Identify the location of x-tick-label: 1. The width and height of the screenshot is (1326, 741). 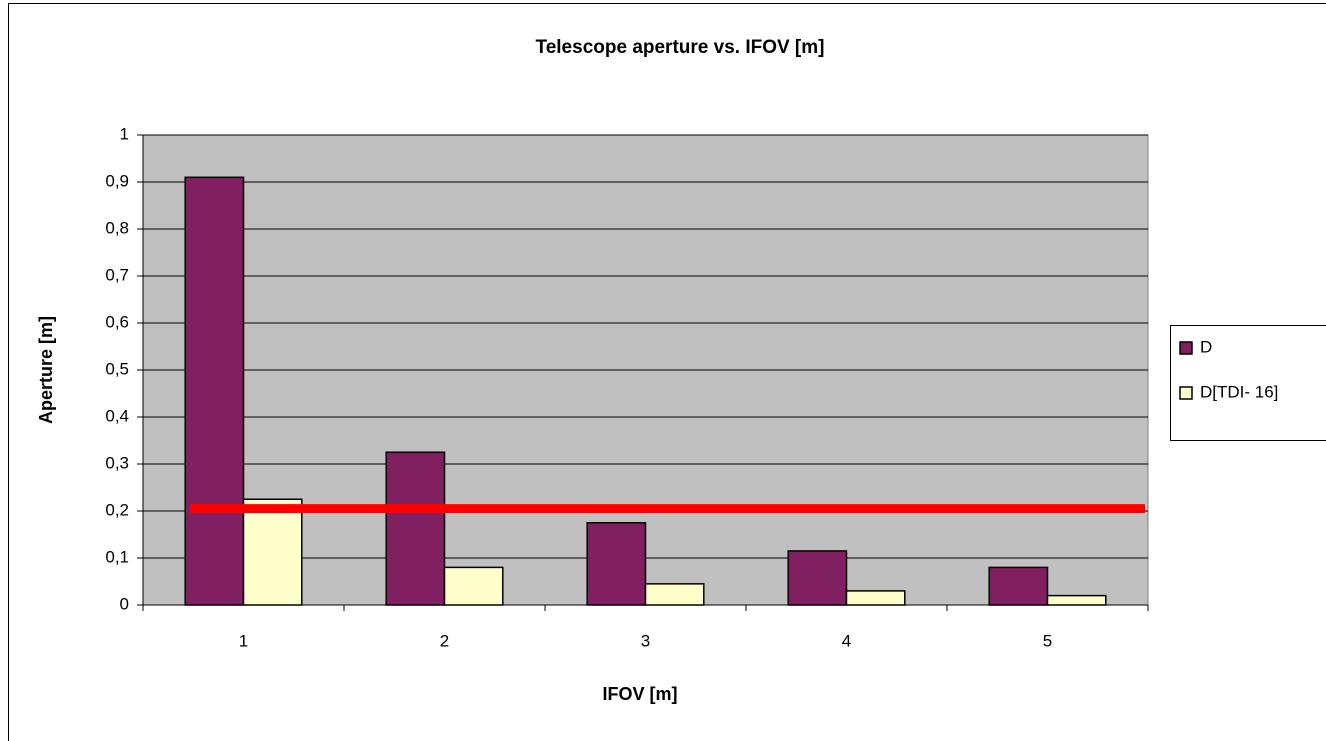
(243, 640).